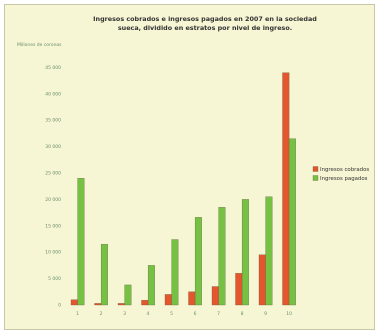  I want to click on y-tick-label: 45 000, so click(53, 68).